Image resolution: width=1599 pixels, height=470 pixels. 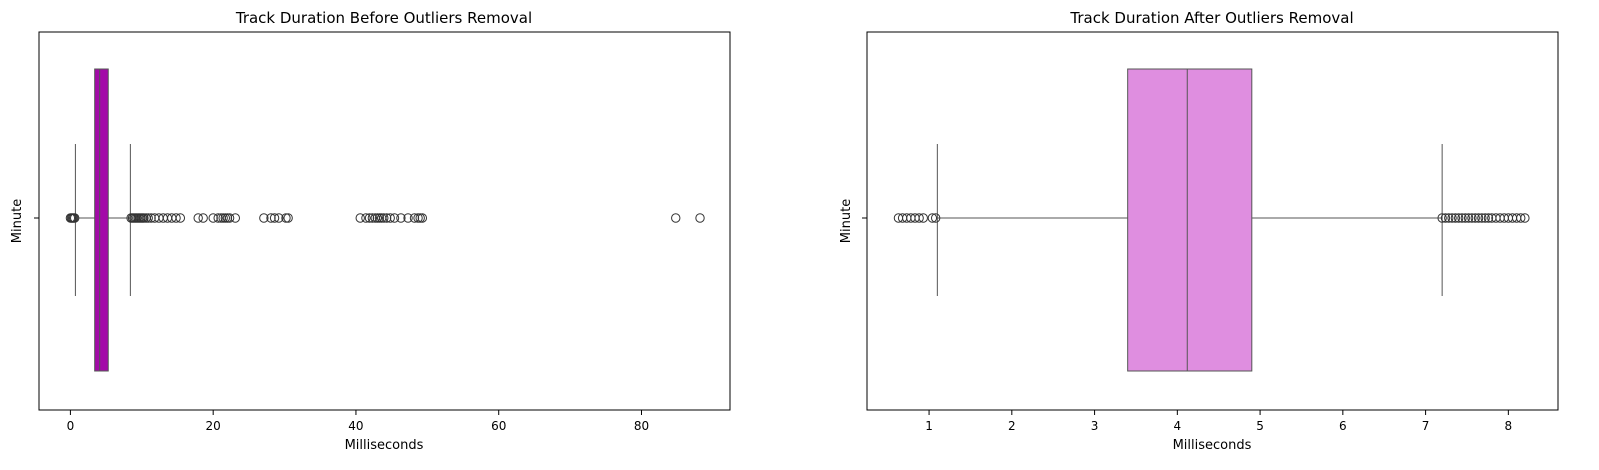 I want to click on x-tick-label: 60, so click(x=498, y=426).